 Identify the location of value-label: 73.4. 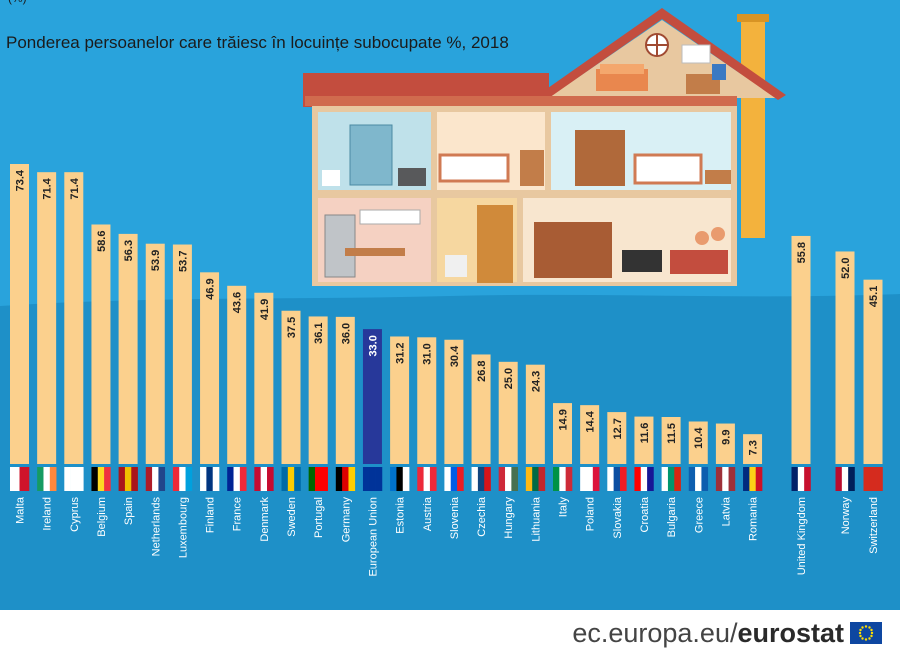
(21, 180).